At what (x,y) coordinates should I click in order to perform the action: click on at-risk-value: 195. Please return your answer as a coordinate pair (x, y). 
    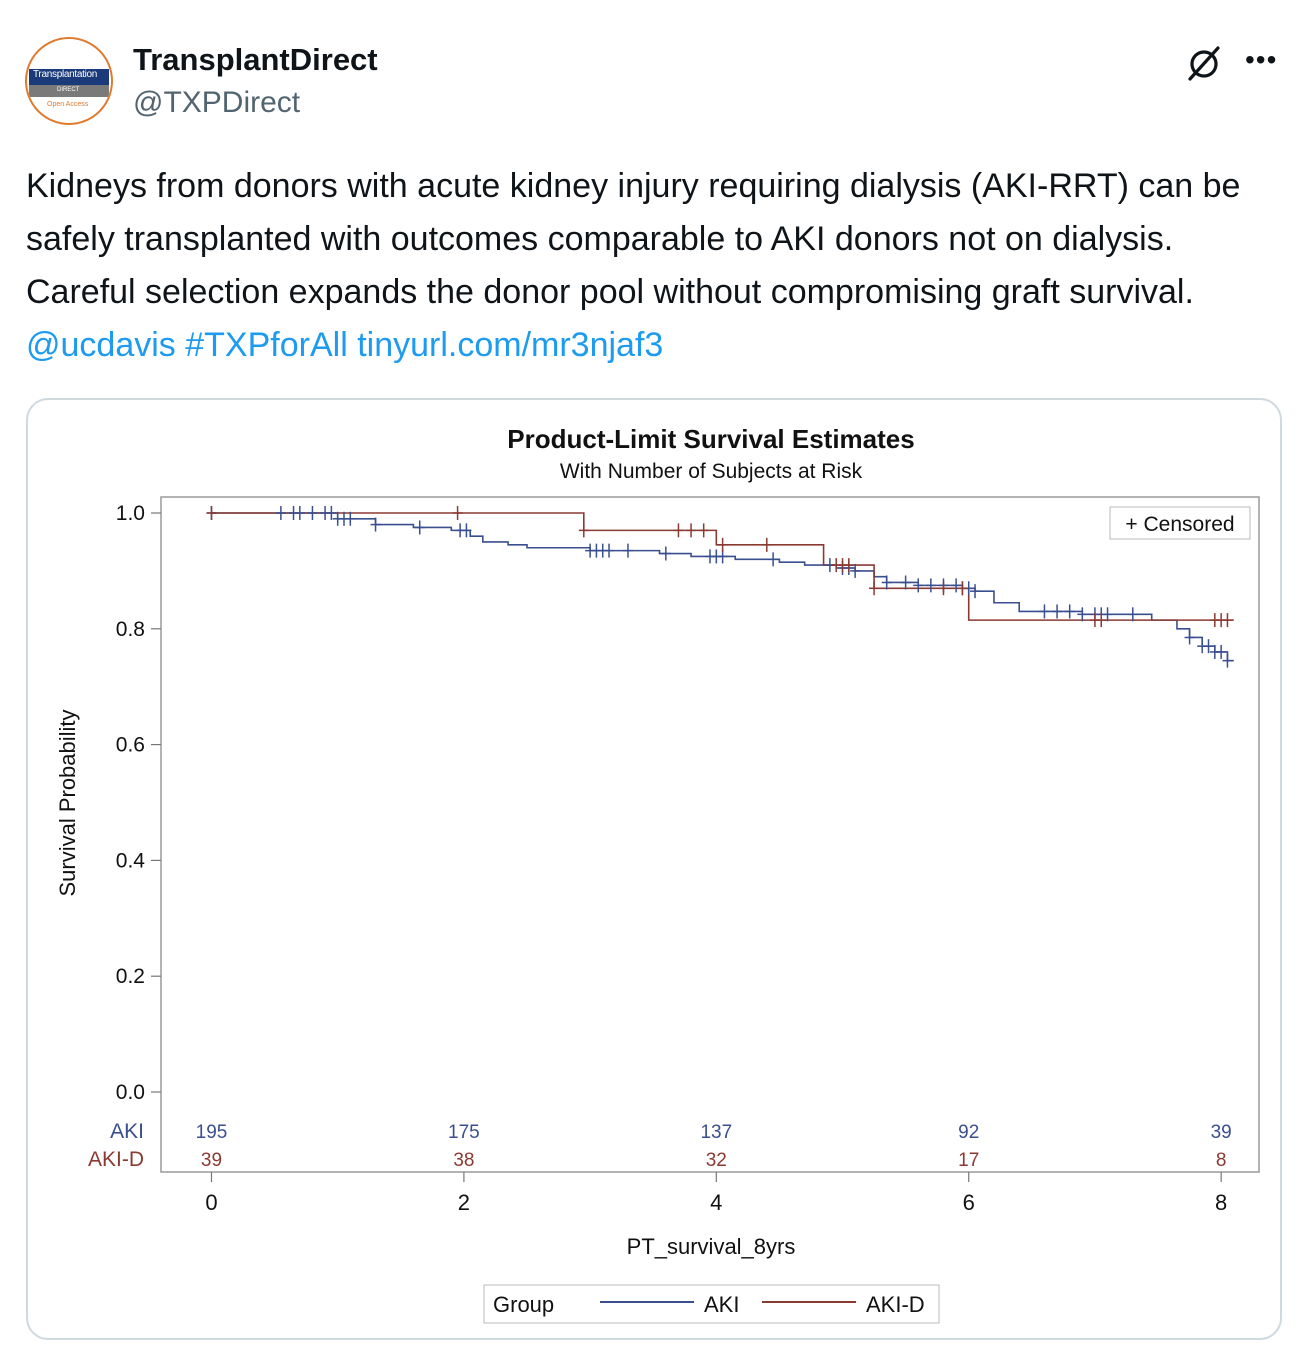
    Looking at the image, I should click on (212, 1132).